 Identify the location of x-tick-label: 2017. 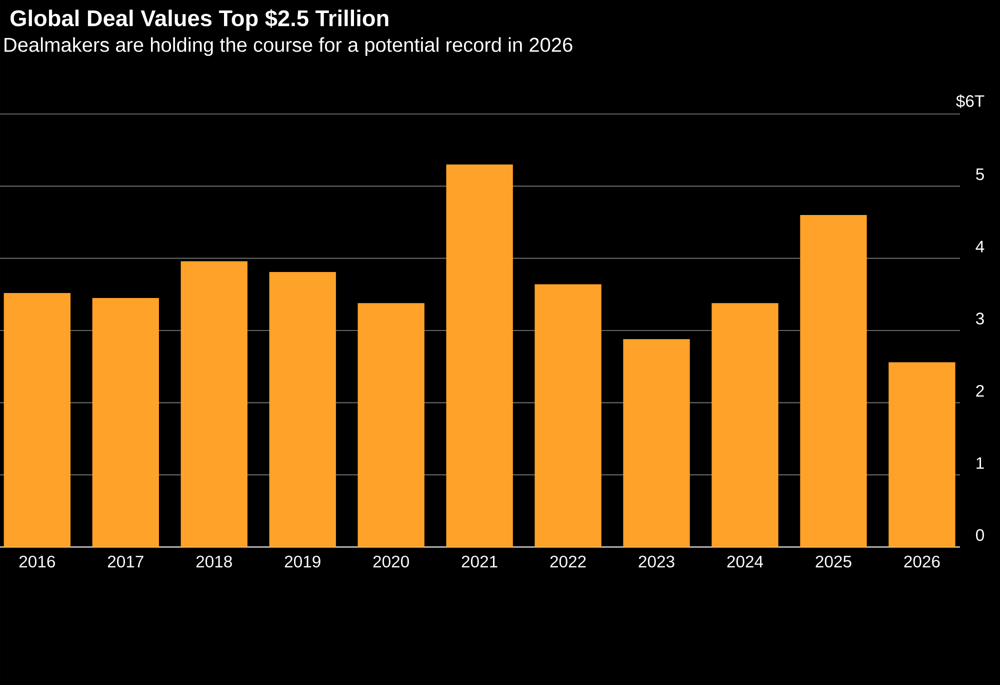
(126, 562).